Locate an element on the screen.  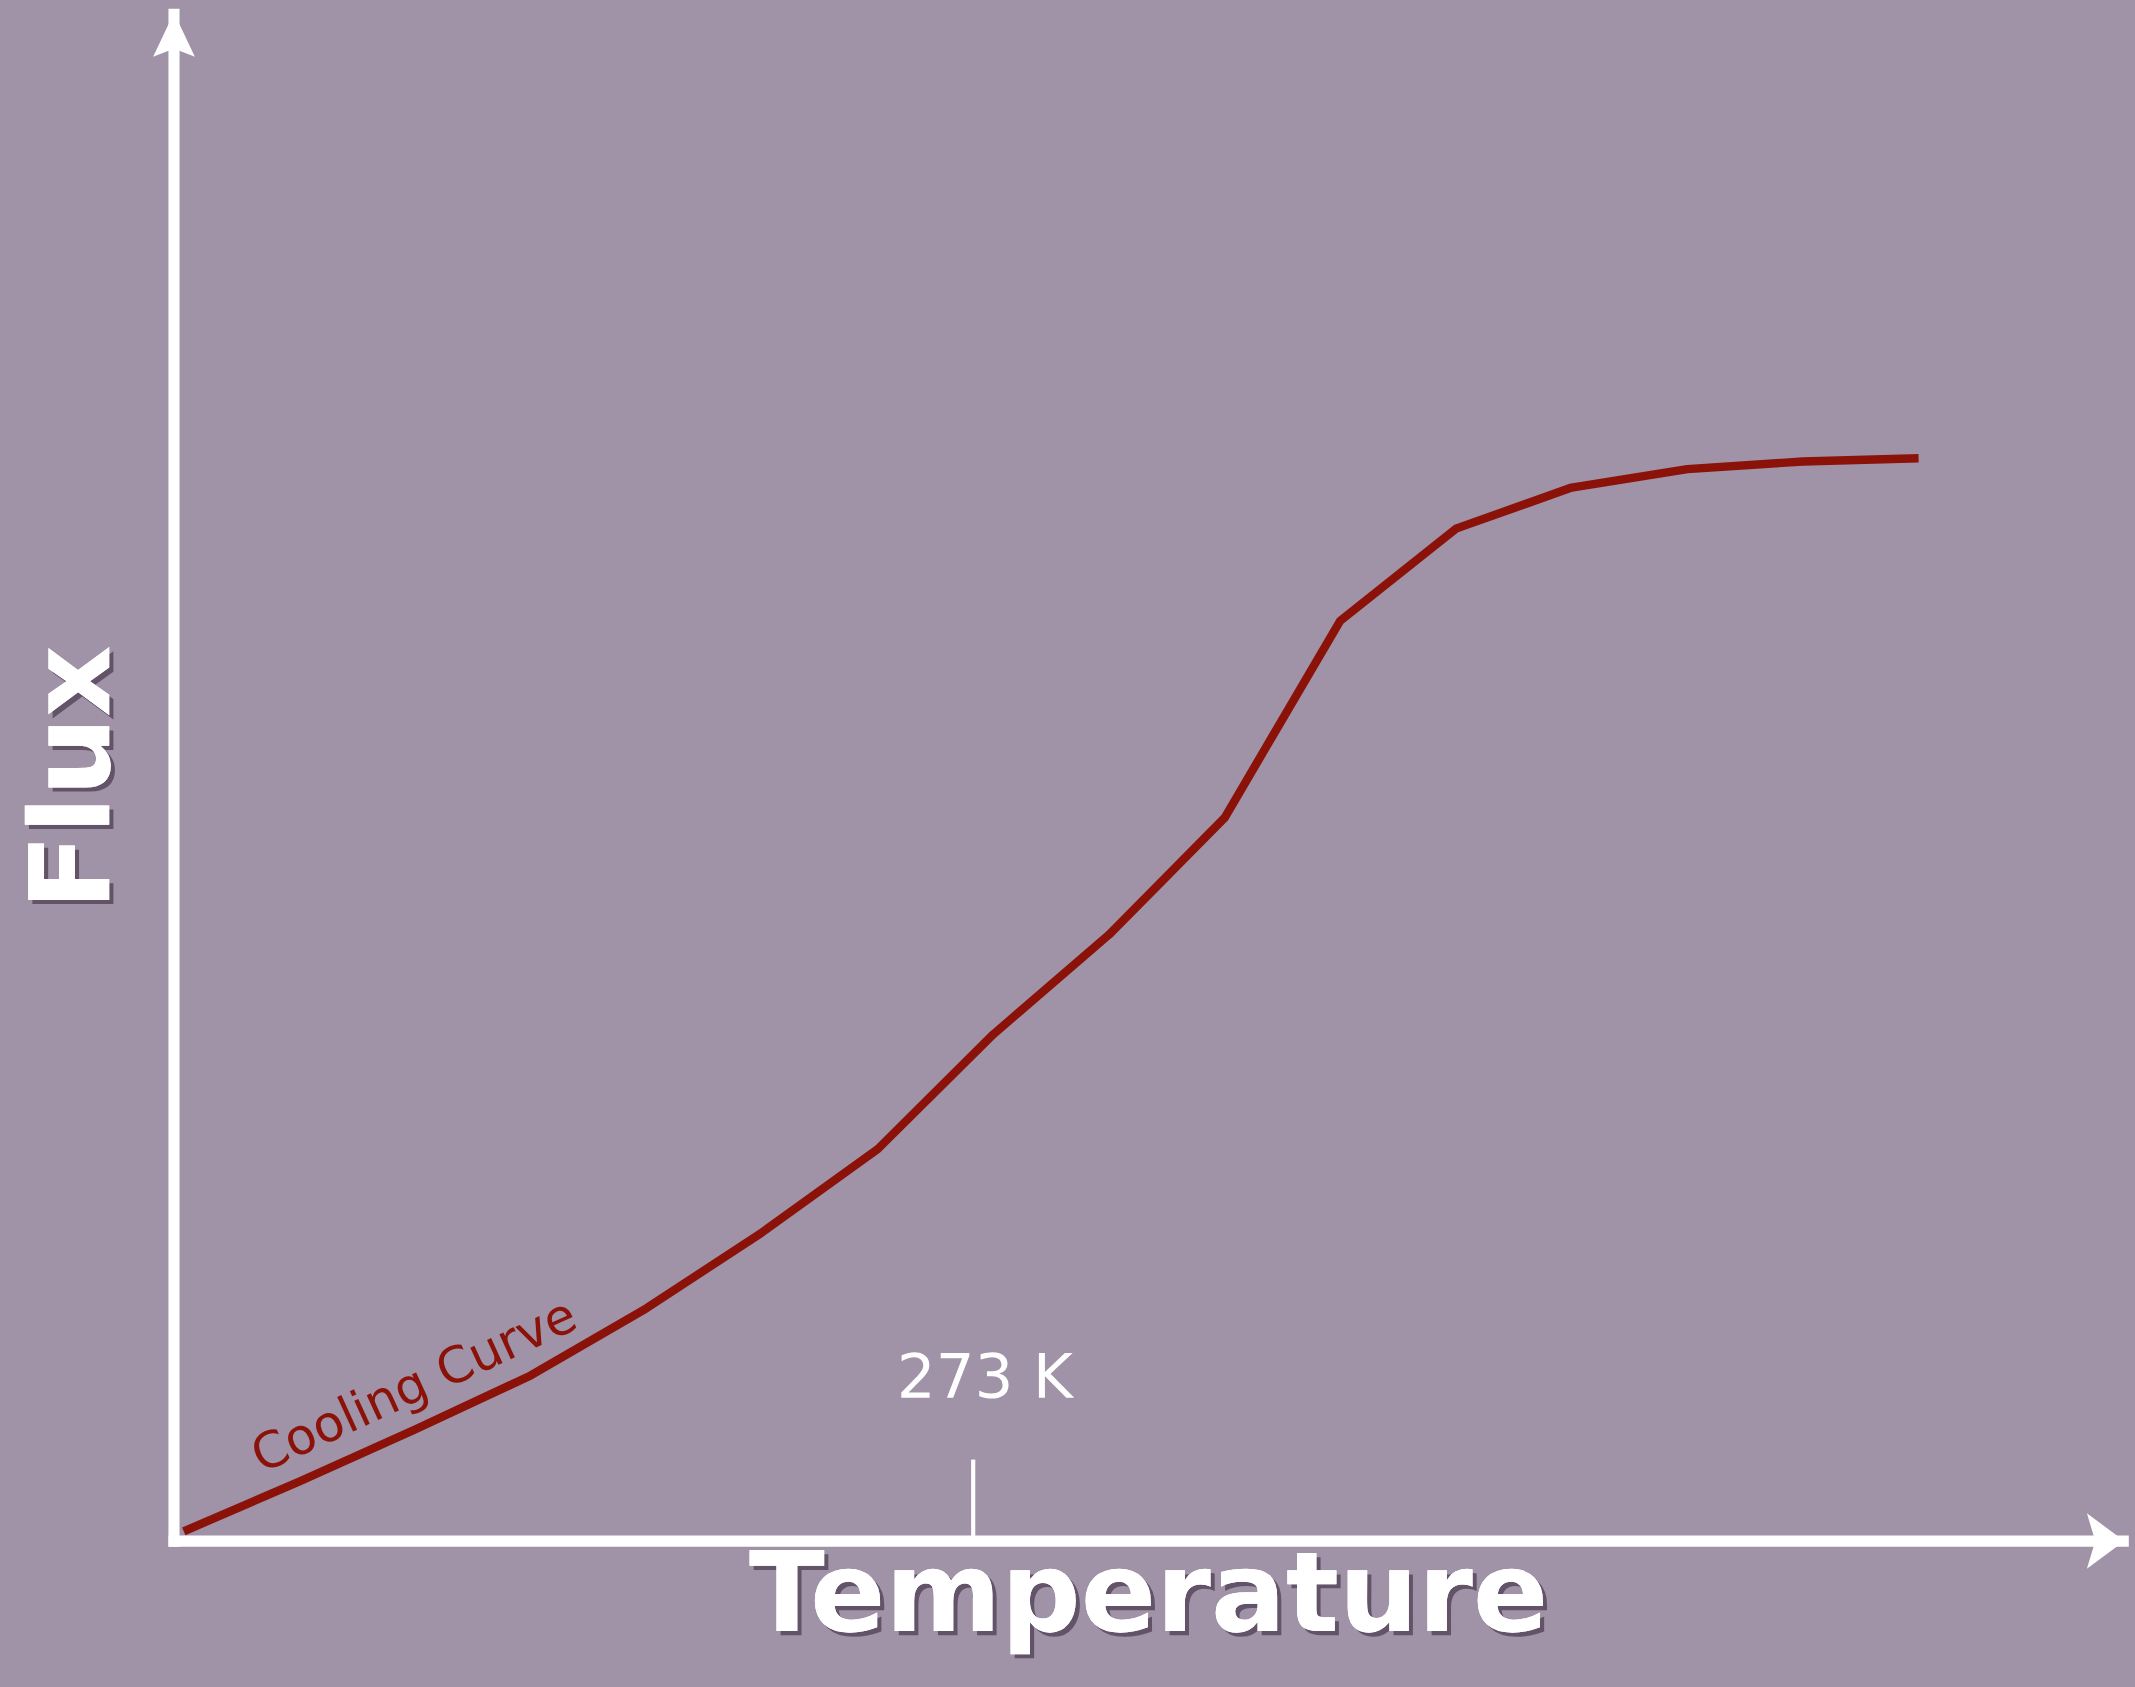
y-axis-title: Flux is located at coordinates (69, 776).